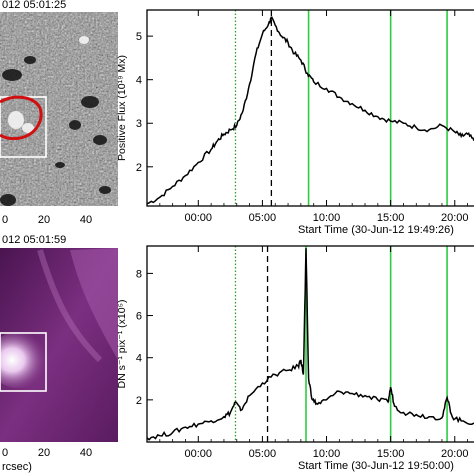 The width and height of the screenshot is (474, 474). I want to click on flux-y-axis-label: Positive Flux (10¹⁹ Mx), so click(122, 108).